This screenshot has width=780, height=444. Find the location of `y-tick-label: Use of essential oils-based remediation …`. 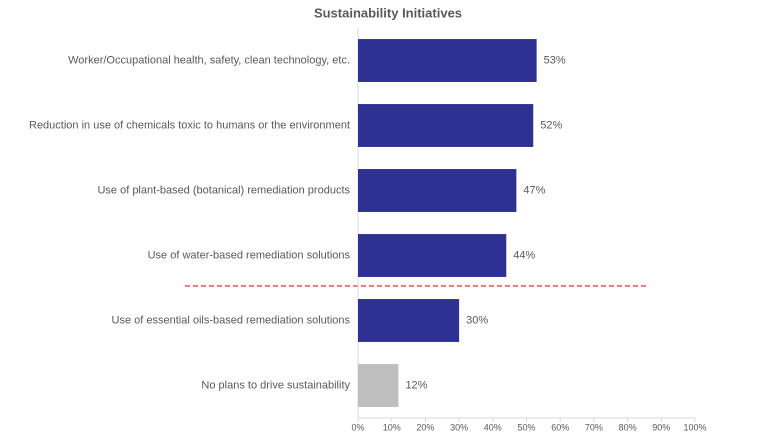

y-tick-label: Use of essential oils-based remediation … is located at coordinates (231, 320).